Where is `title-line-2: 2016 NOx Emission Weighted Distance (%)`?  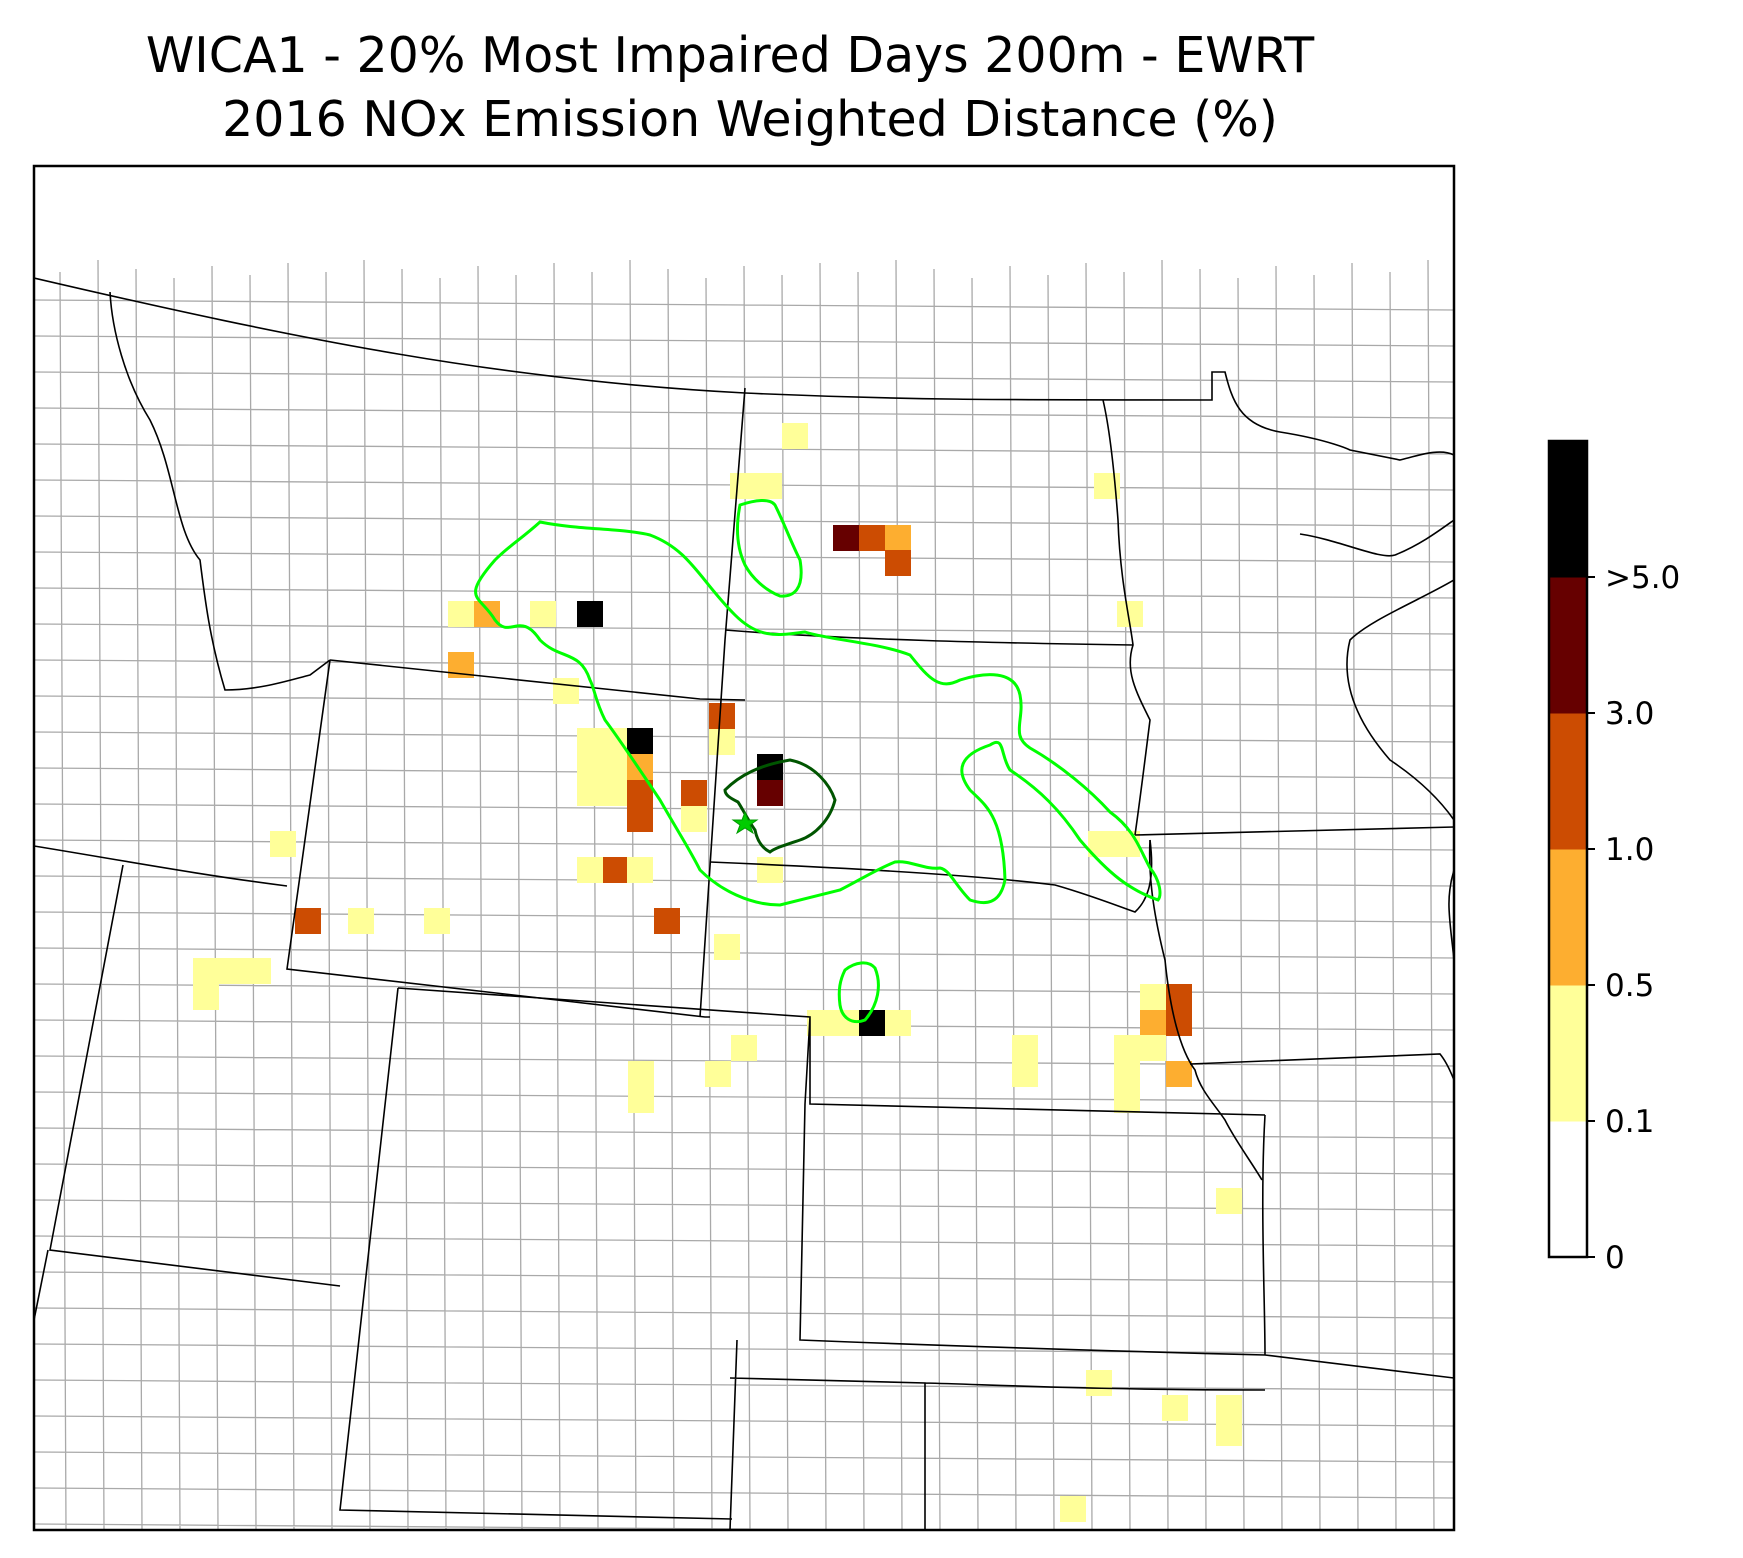
title-line-2: 2016 NOx Emission Weighted Distance (%) is located at coordinates (750, 119).